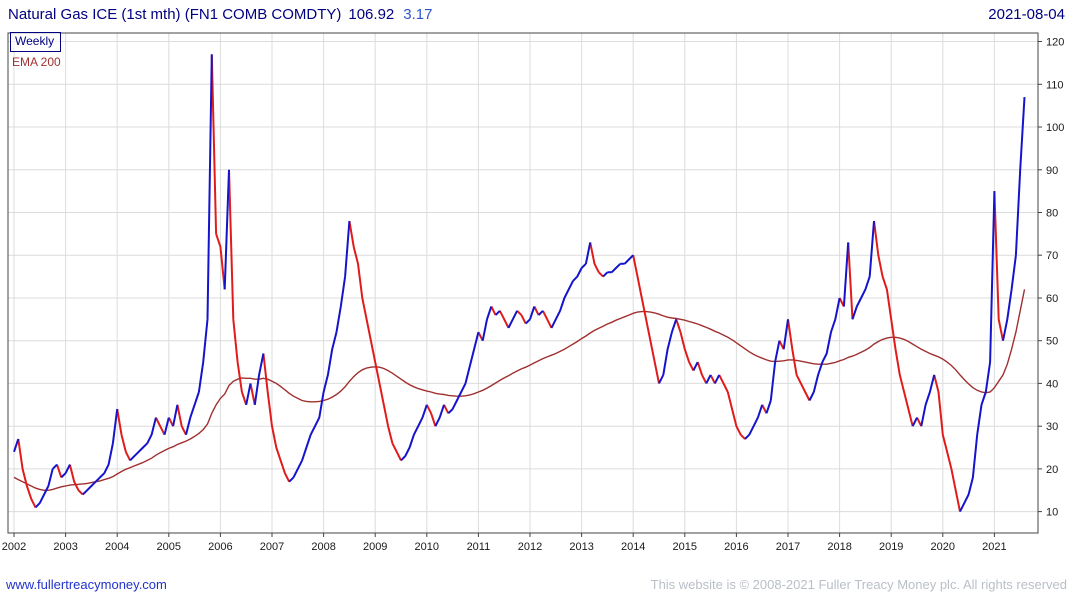 The height and width of the screenshot is (600, 1075). I want to click on y-axis-label: 50, so click(1052, 342).